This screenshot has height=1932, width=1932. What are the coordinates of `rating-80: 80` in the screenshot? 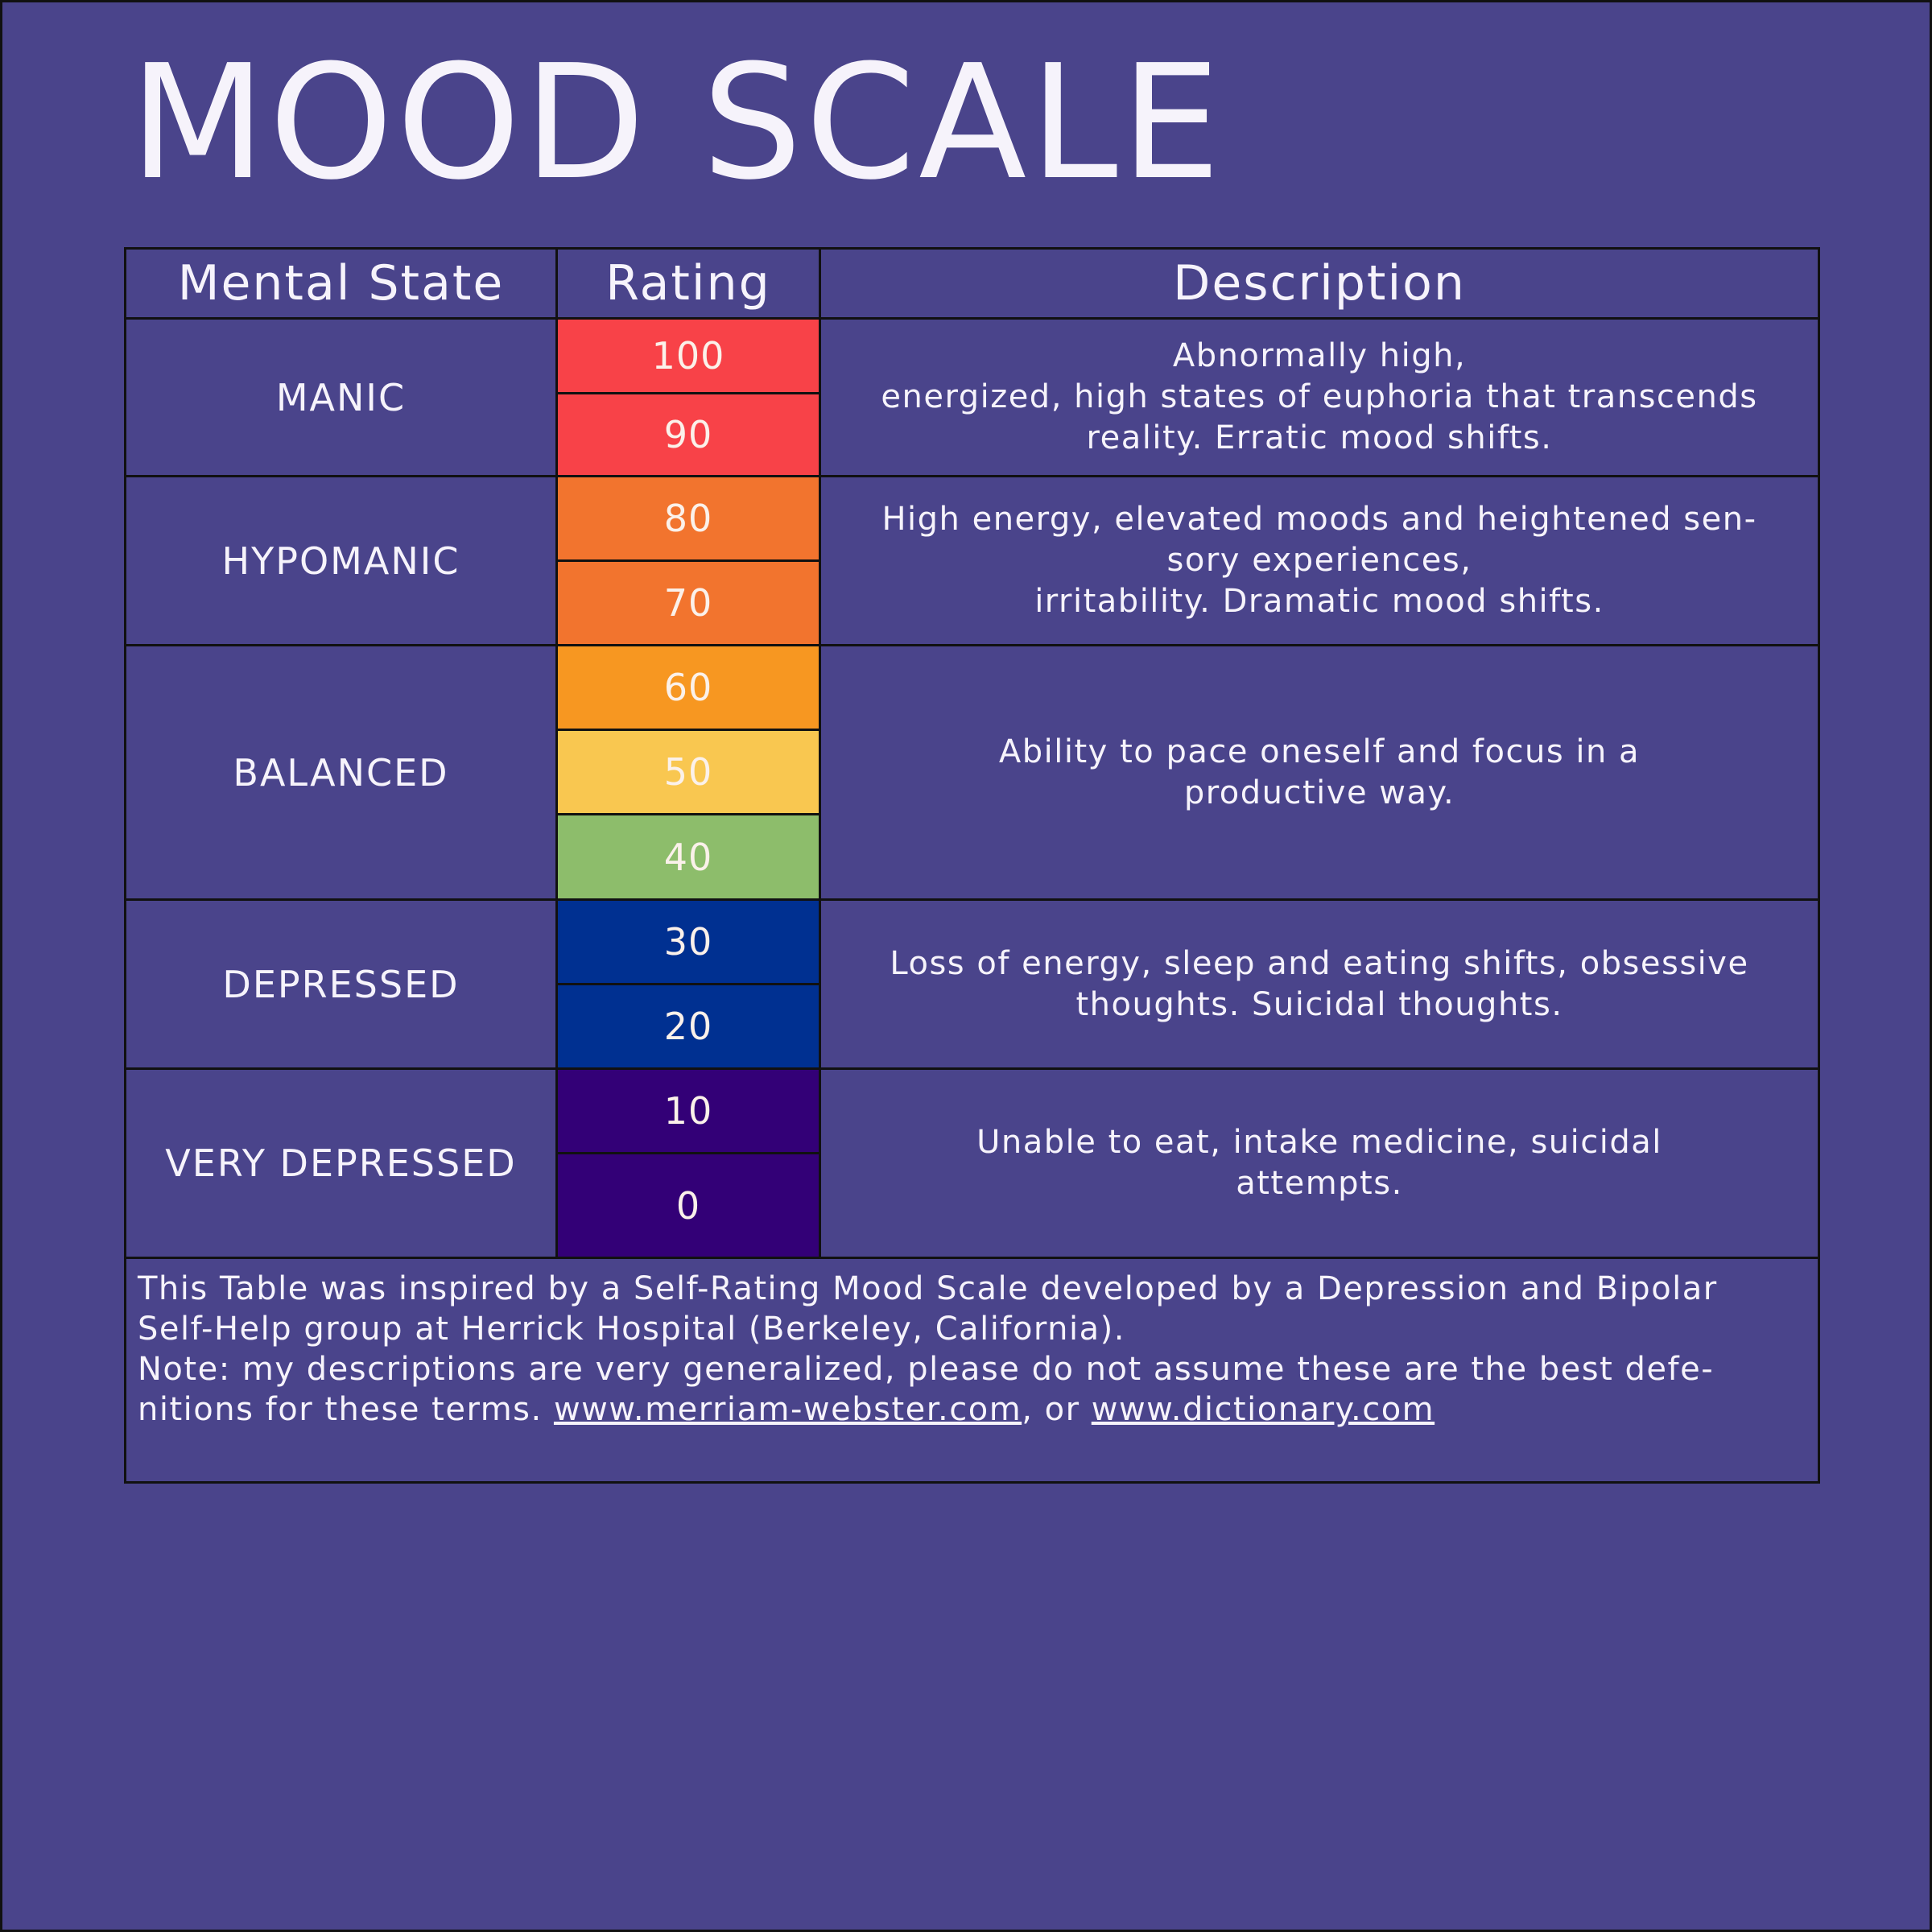 It's located at (688, 518).